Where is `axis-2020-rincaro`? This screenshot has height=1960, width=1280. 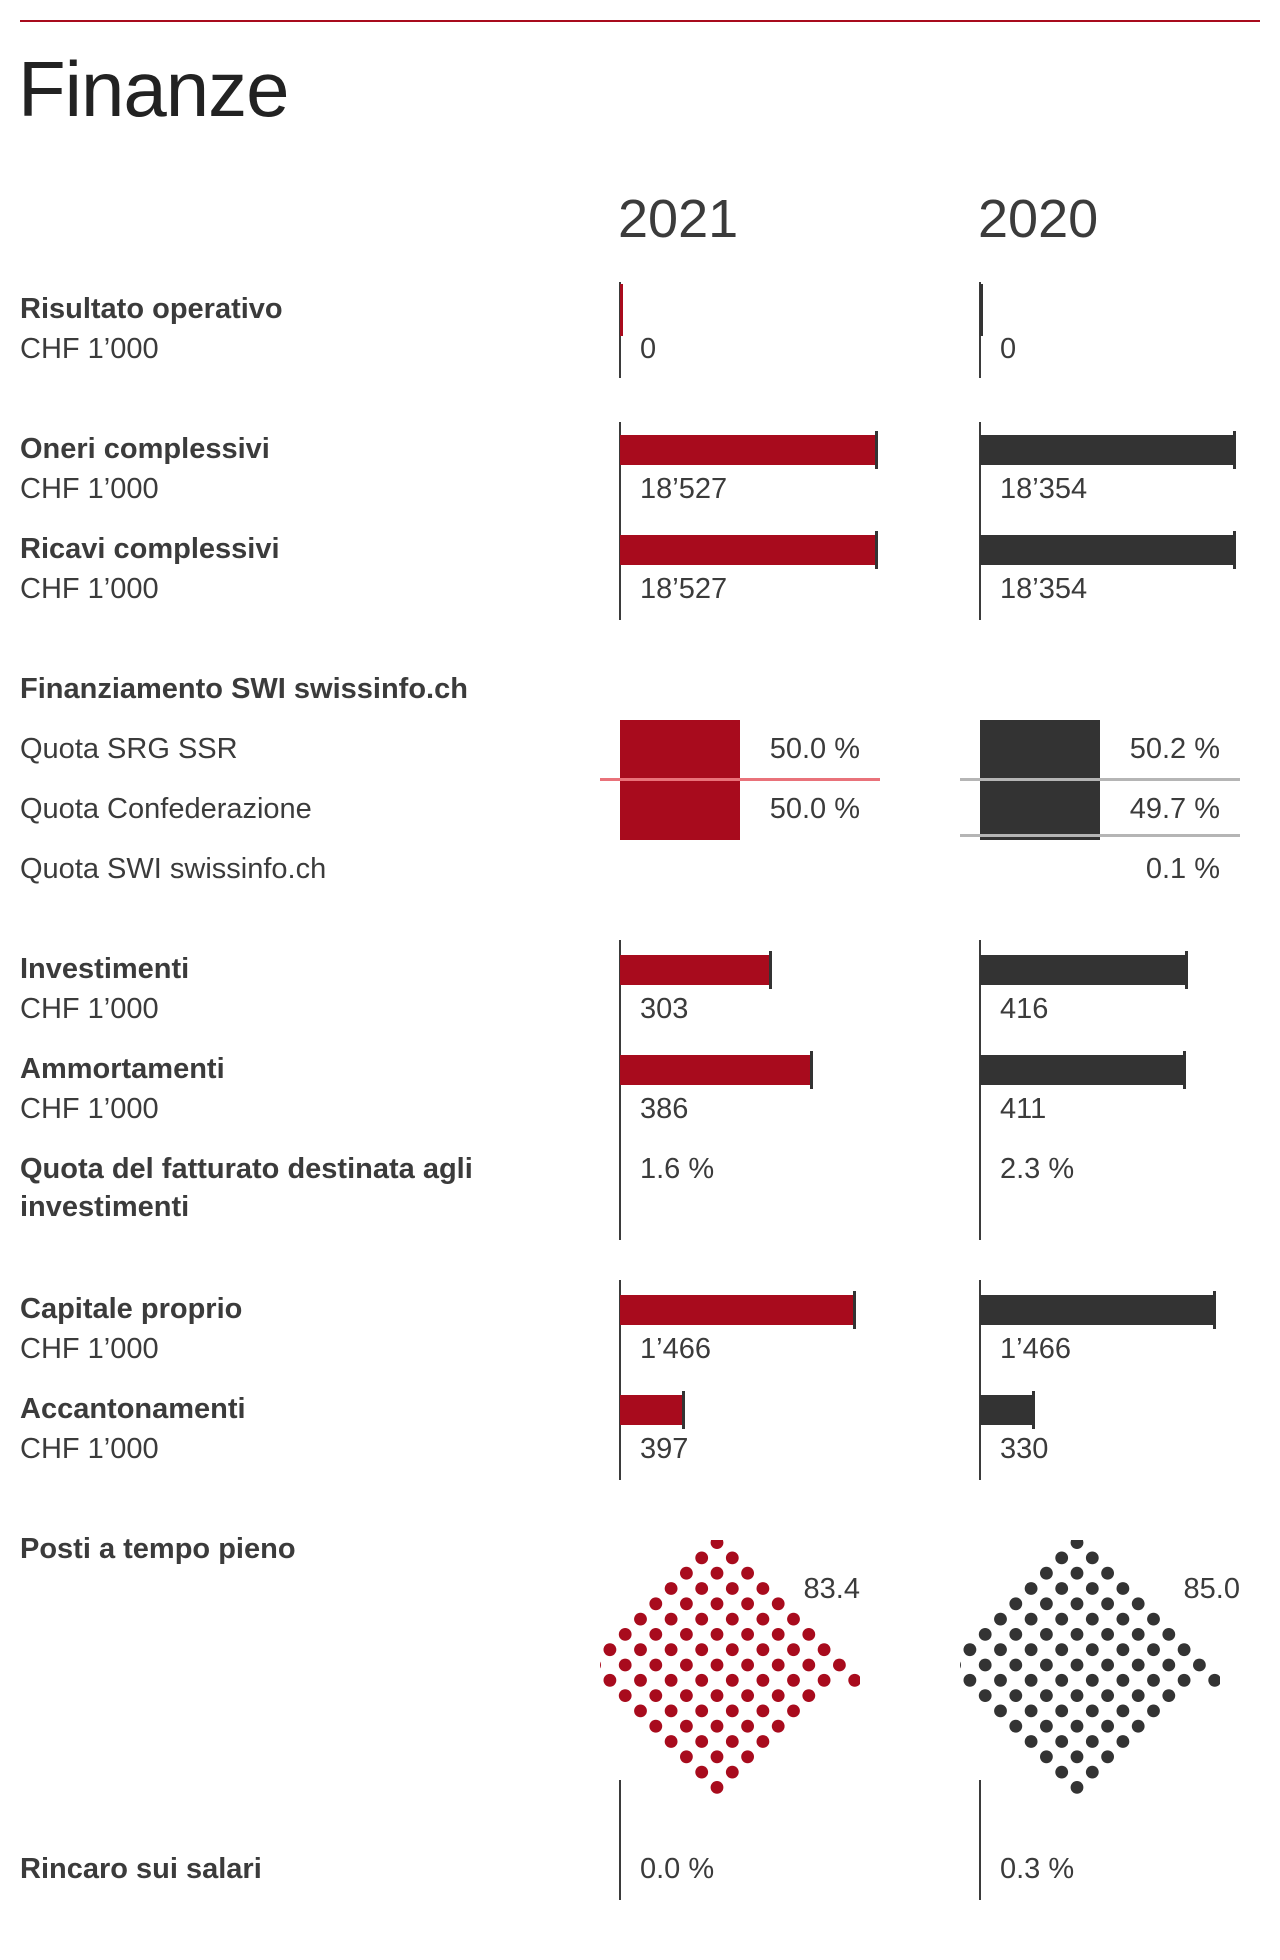
axis-2020-rincaro is located at coordinates (980, 1840).